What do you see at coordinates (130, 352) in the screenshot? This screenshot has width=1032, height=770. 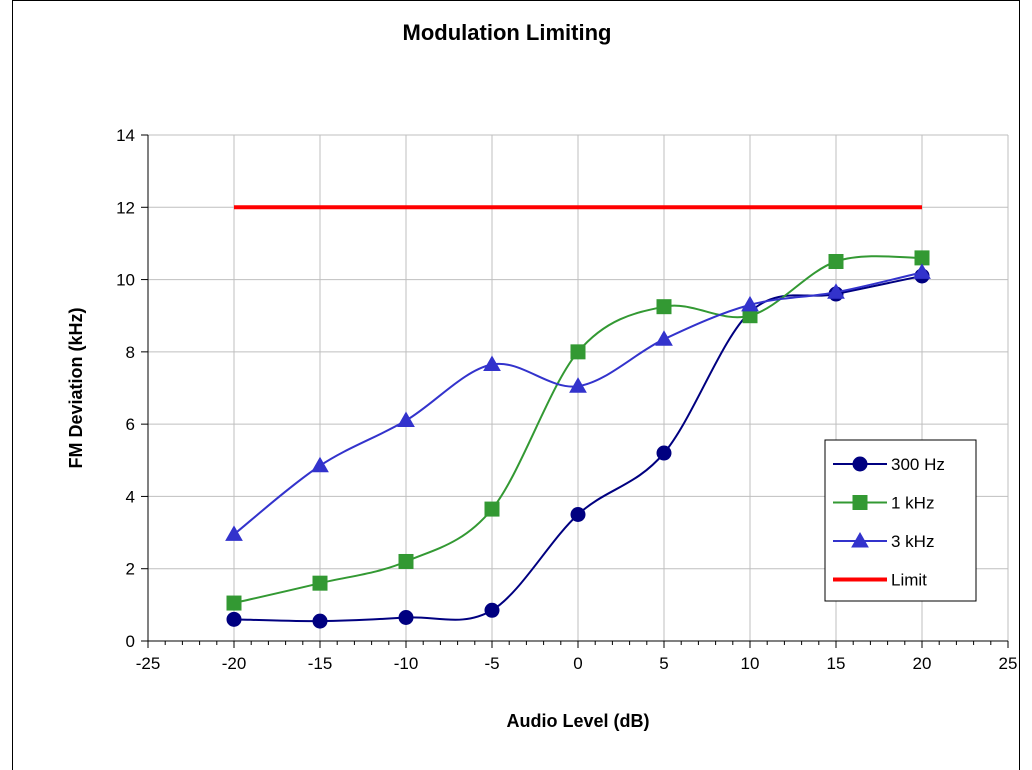 I see `y-tick-label: 8` at bounding box center [130, 352].